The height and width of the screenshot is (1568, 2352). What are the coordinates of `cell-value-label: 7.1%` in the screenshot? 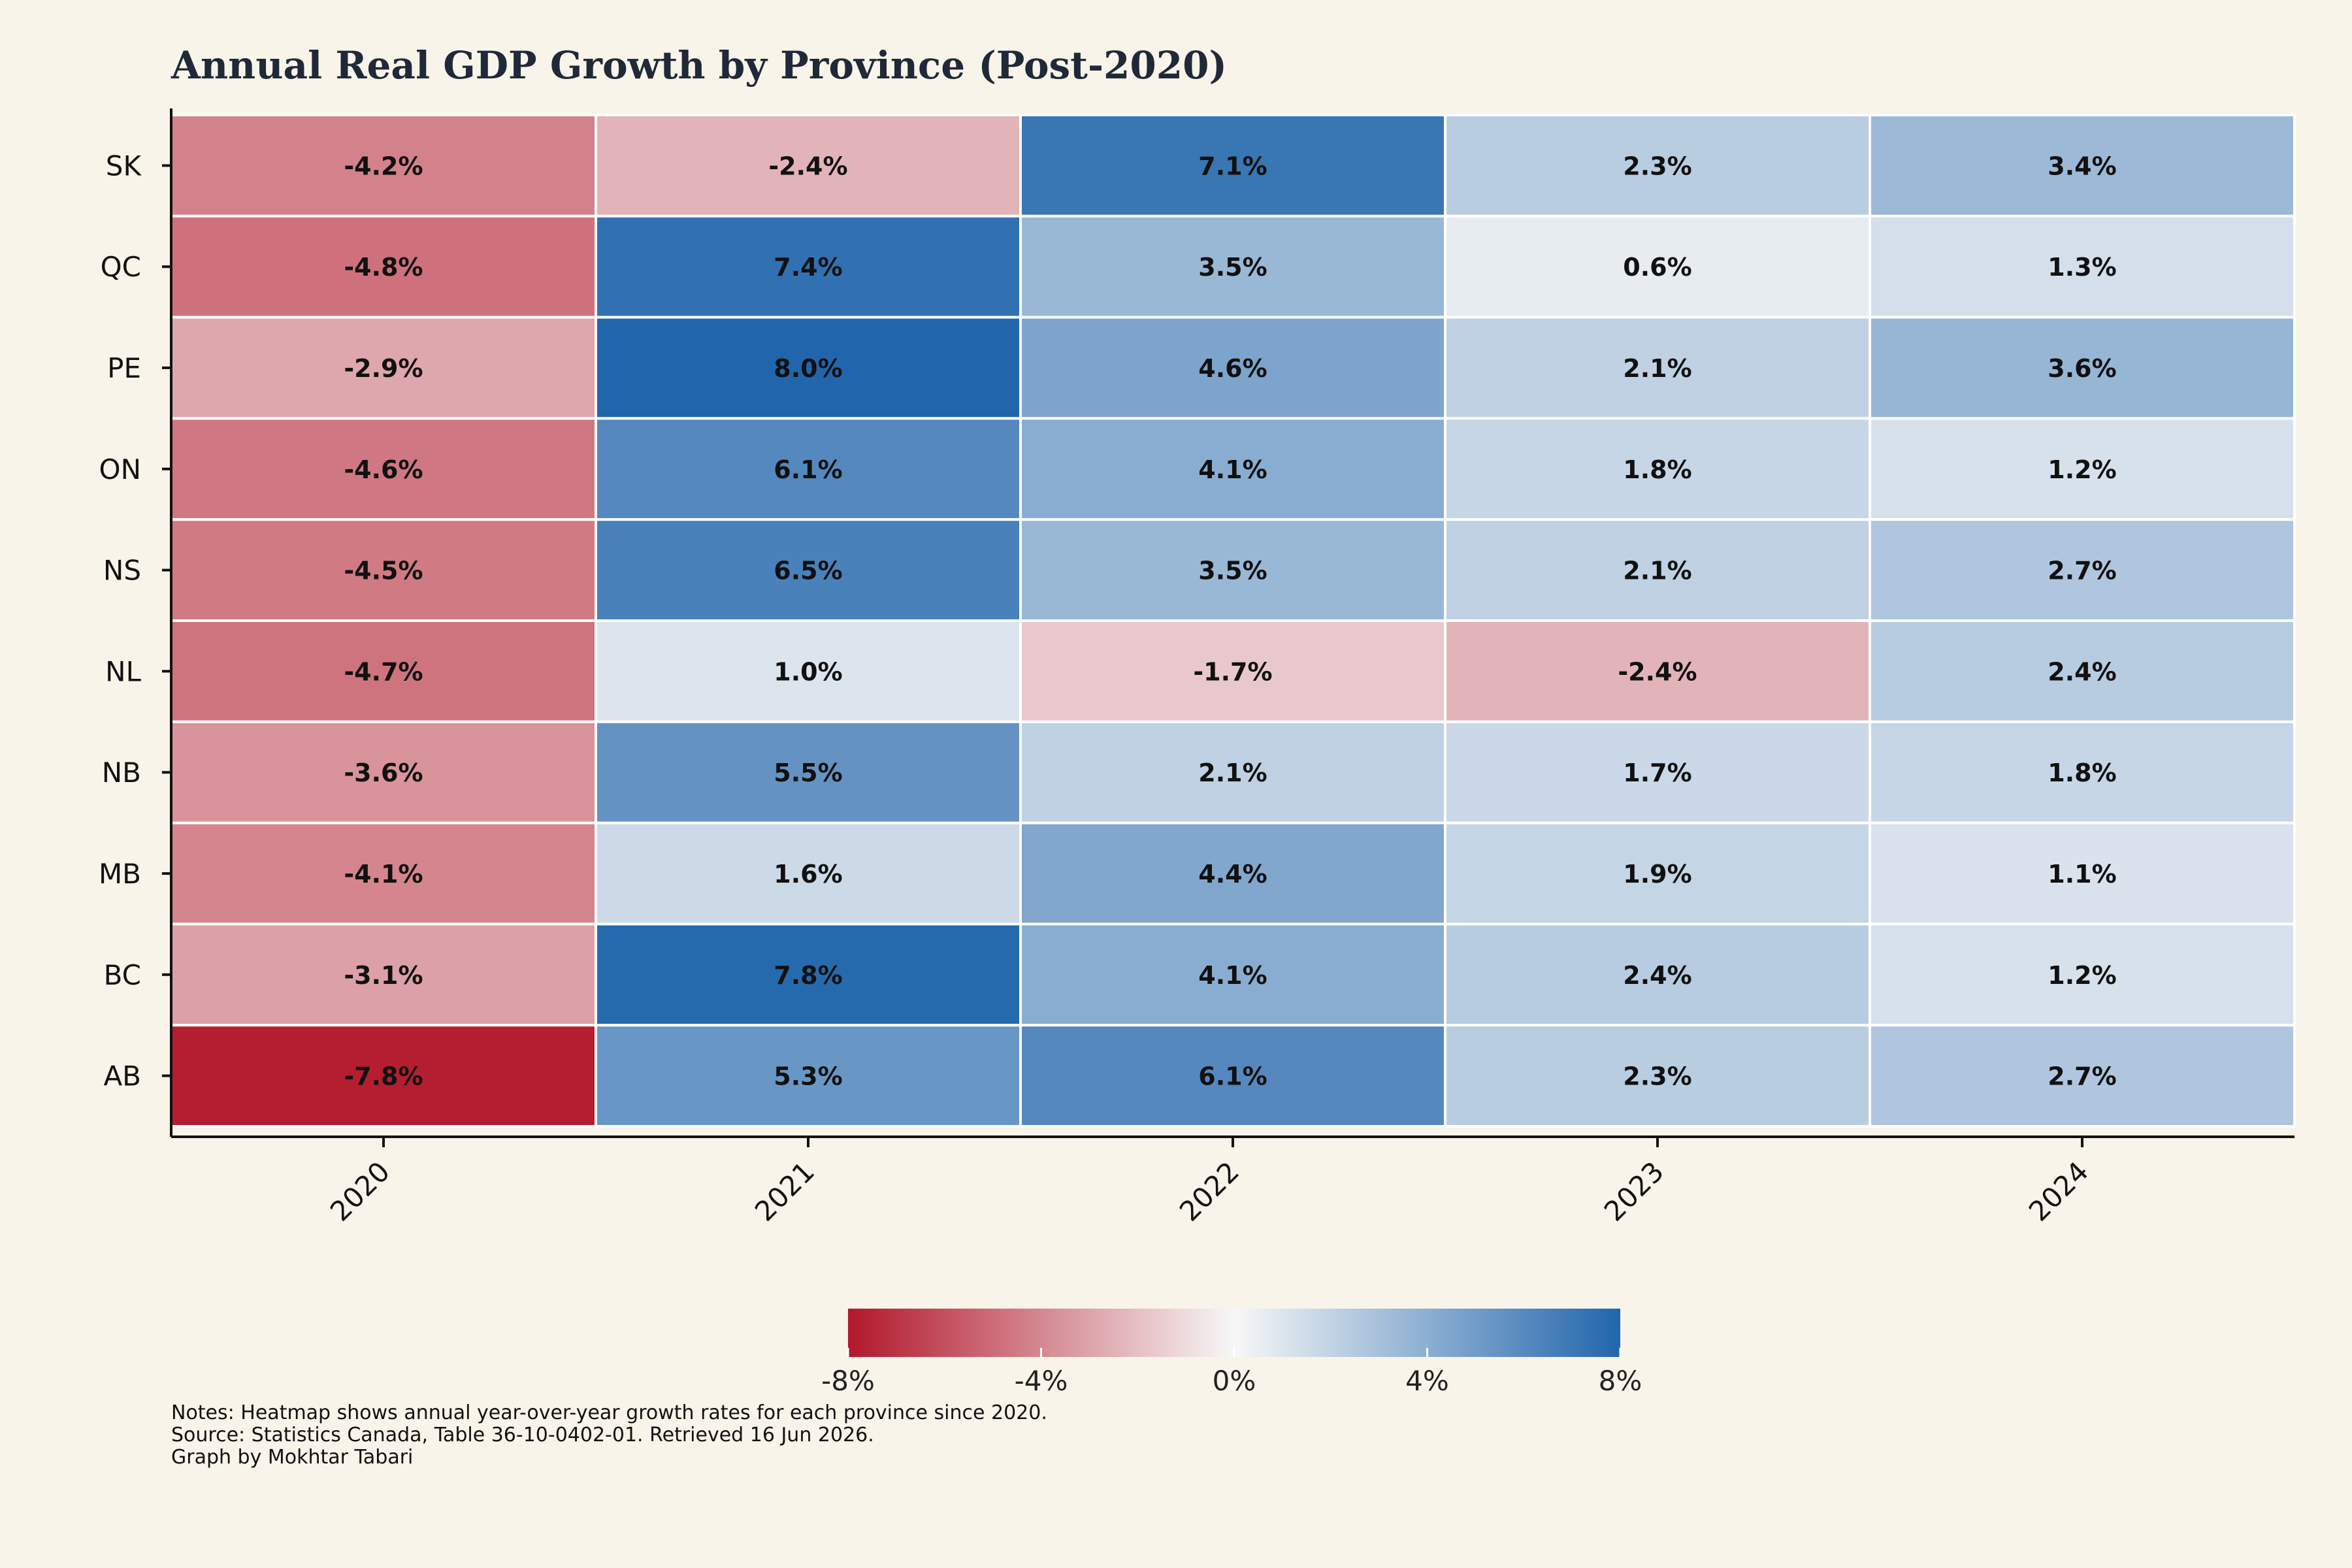 It's located at (1232, 166).